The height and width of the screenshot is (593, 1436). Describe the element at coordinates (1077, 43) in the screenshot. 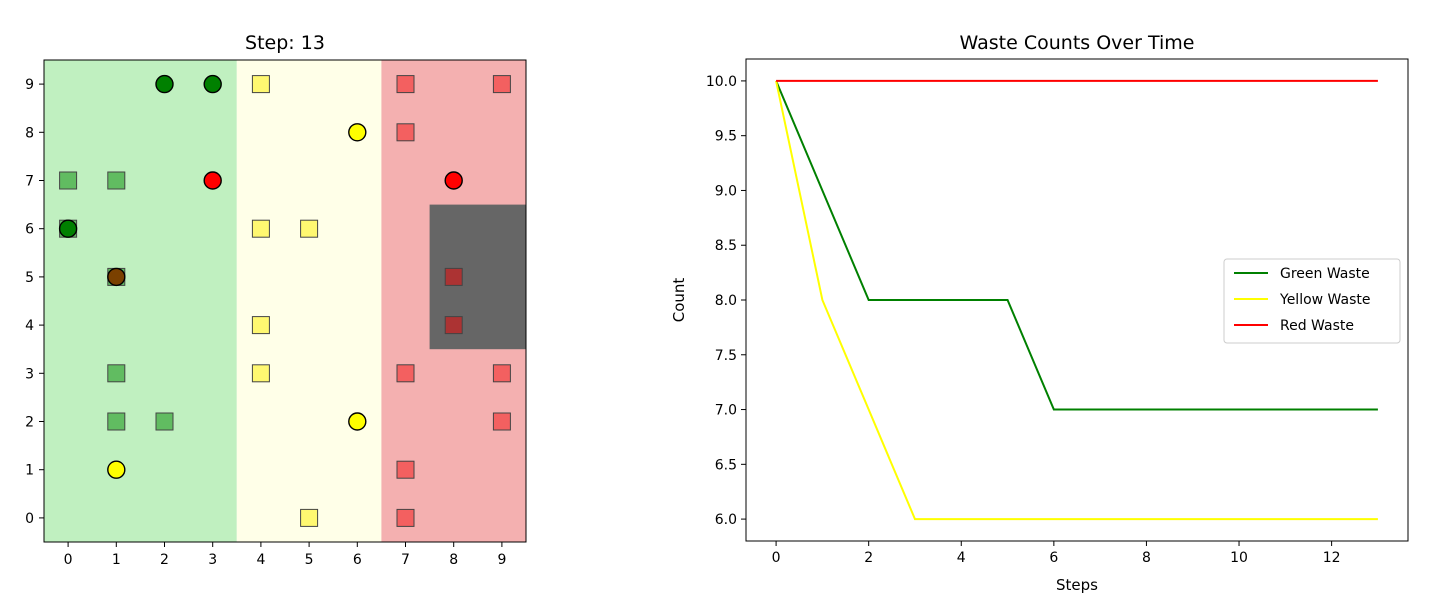

I see `chart-title: Waste Counts Over Time` at that location.